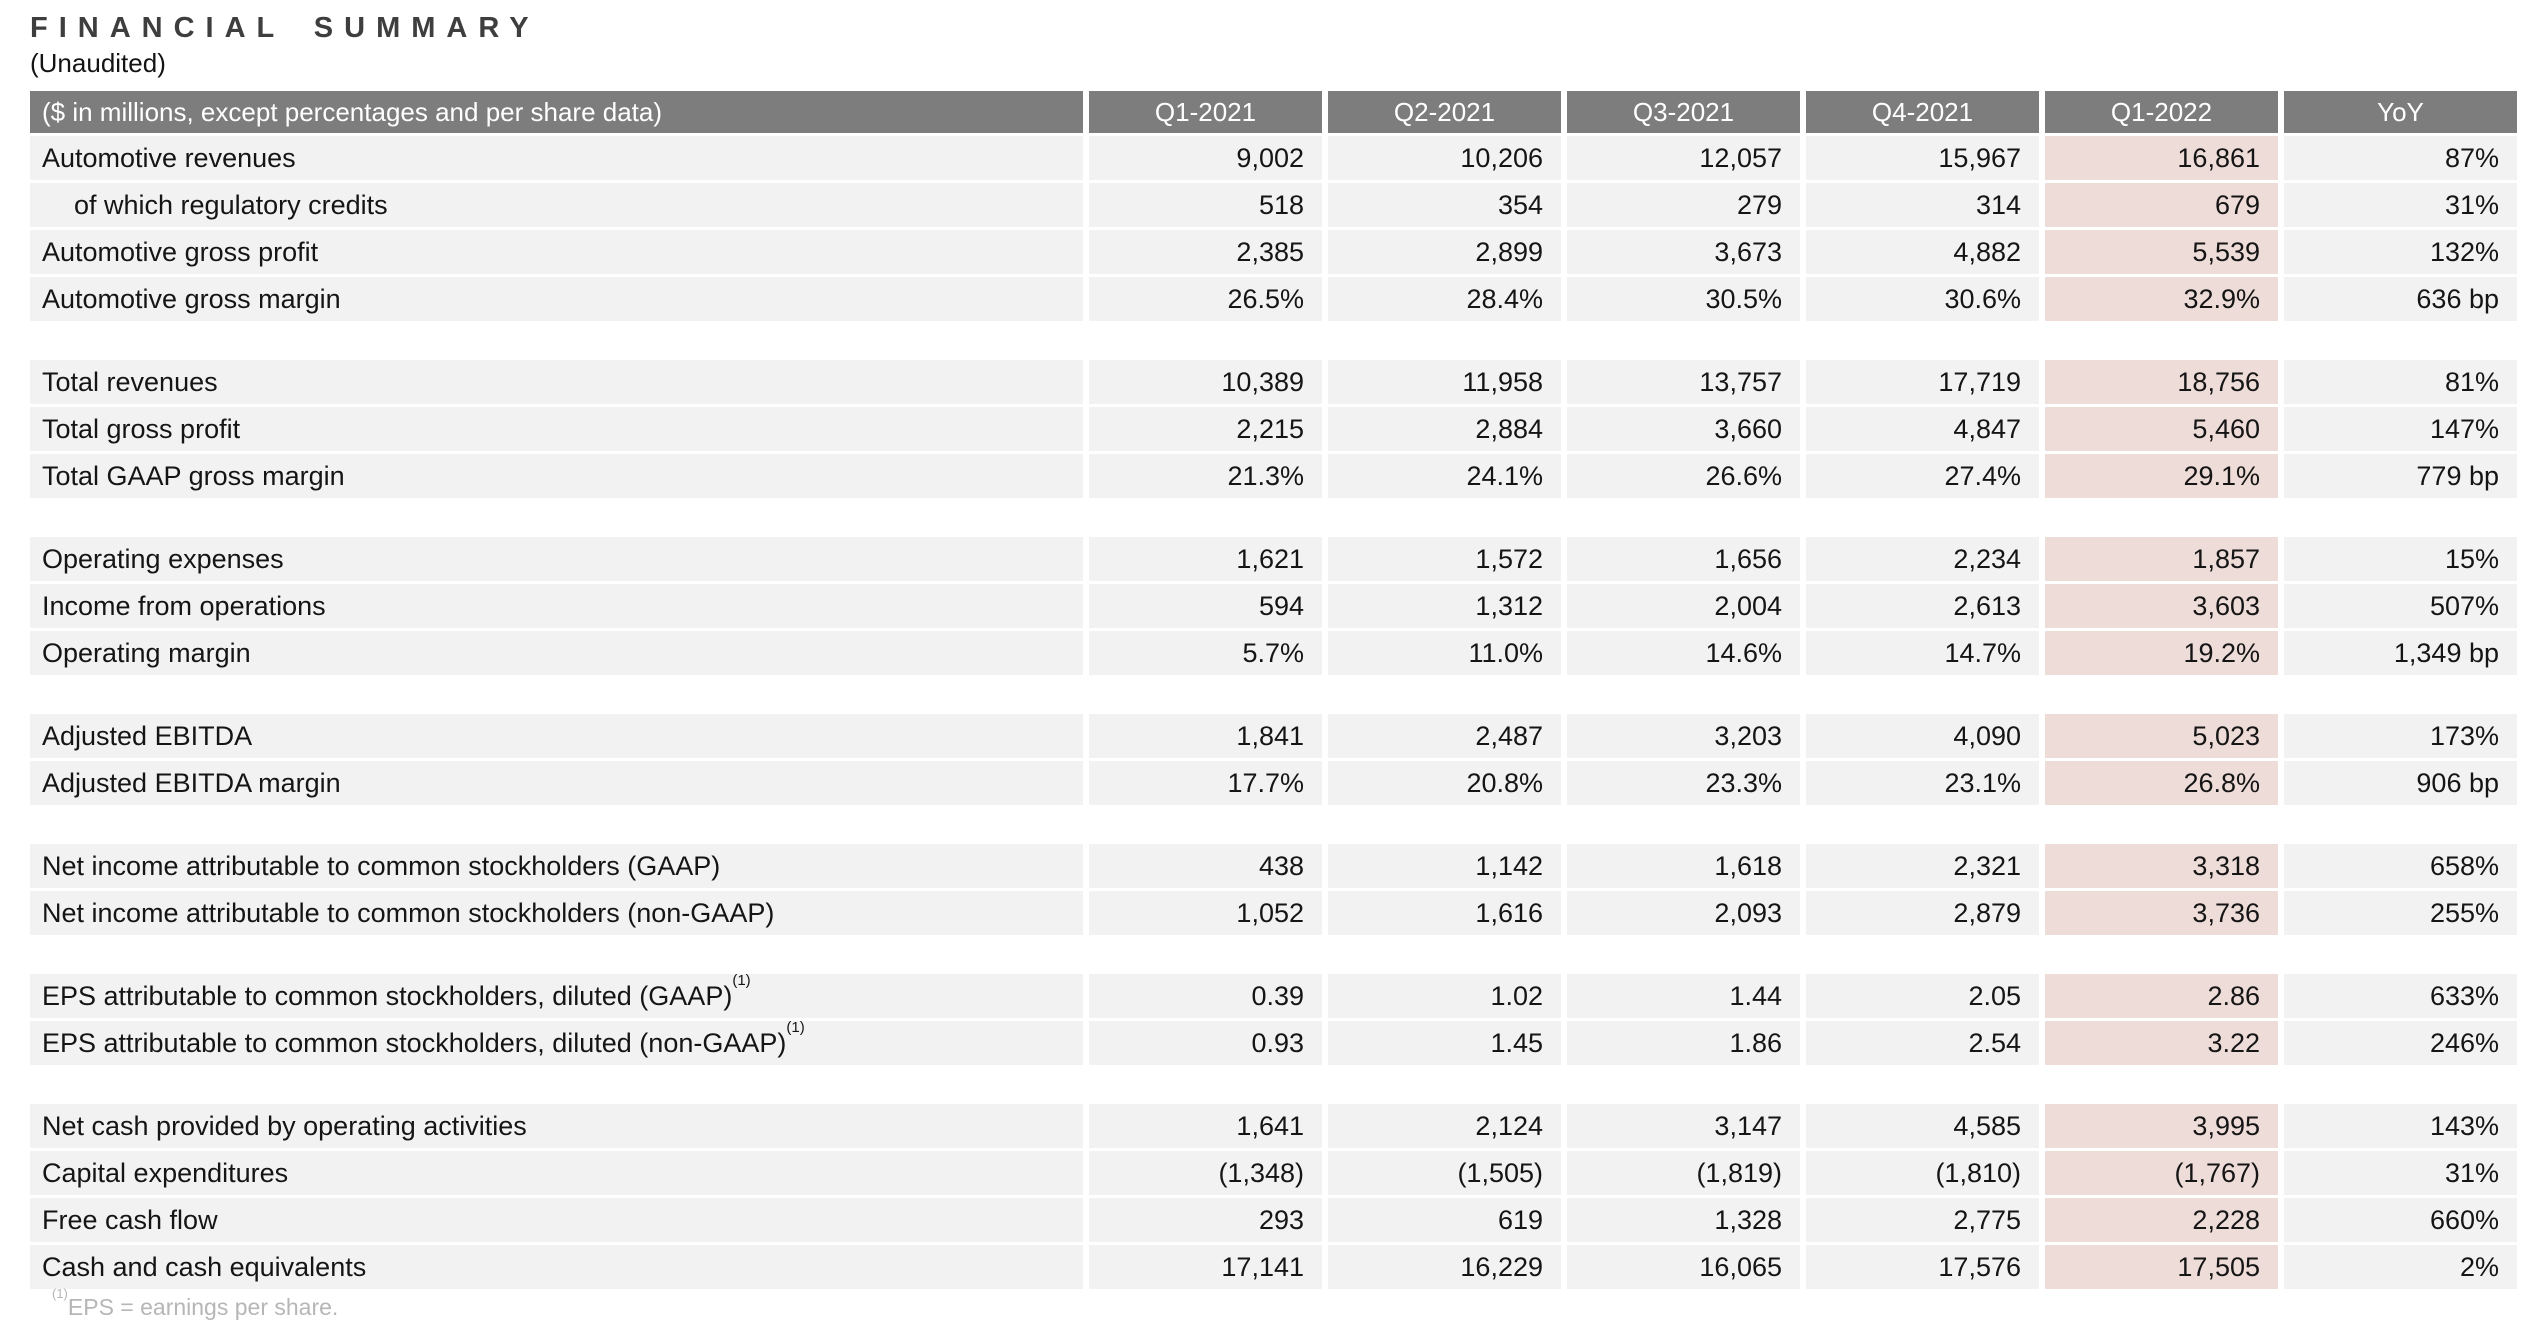 This screenshot has height=1338, width=2544. What do you see at coordinates (1205, 1267) in the screenshot?
I see `value-cell: 17,141` at bounding box center [1205, 1267].